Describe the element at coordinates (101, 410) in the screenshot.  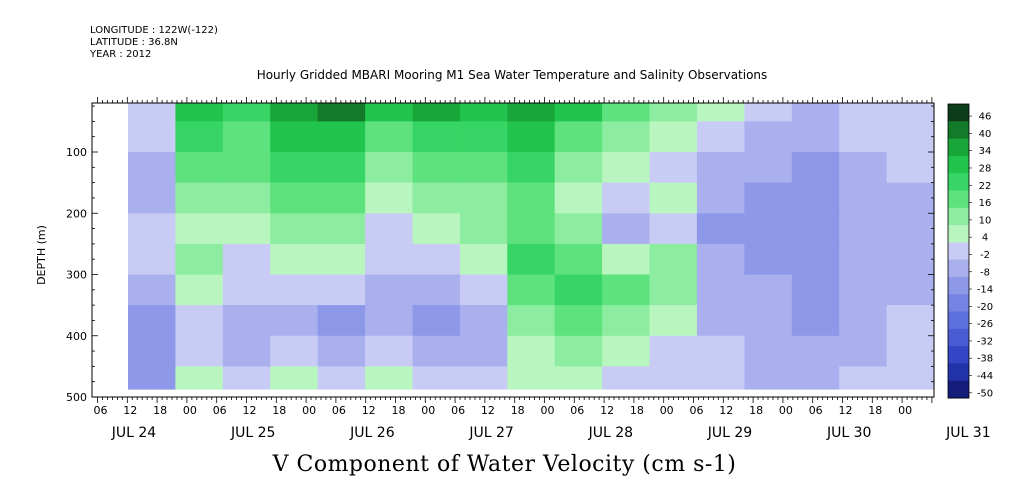
I see `x-hour-tick-label: 06` at that location.